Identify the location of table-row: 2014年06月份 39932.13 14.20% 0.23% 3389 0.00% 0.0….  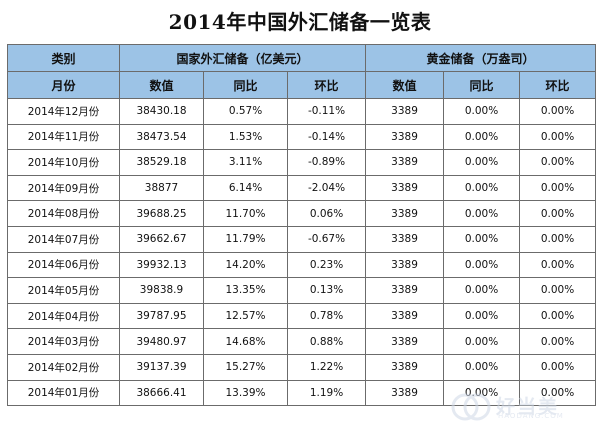
(302, 265).